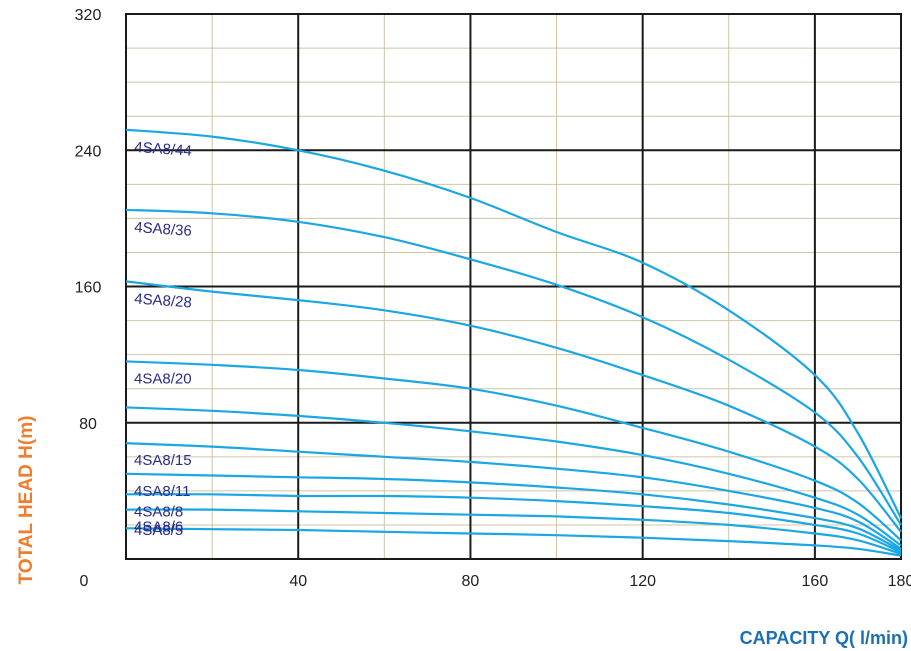 The width and height of the screenshot is (911, 651). Describe the element at coordinates (84, 581) in the screenshot. I see `x-tick-label: 0` at that location.